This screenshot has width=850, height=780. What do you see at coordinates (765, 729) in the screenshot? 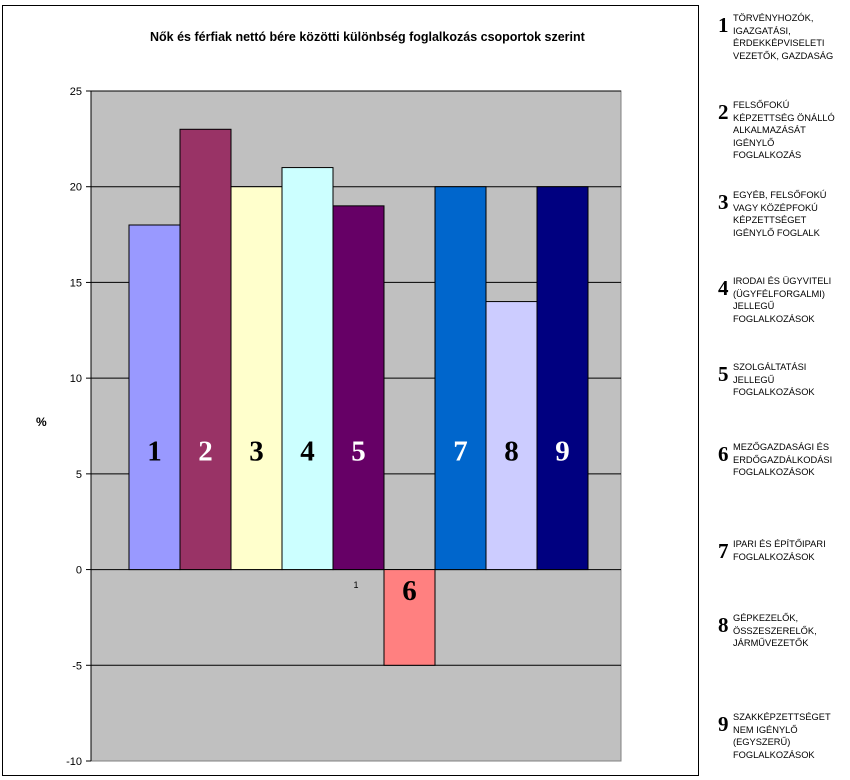
I see `legend-label-line: NEM IGÉNYLŐ` at bounding box center [765, 729].